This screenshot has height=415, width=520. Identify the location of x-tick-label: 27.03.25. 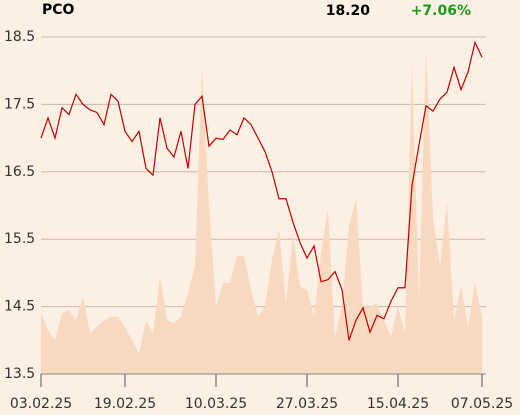
(307, 404).